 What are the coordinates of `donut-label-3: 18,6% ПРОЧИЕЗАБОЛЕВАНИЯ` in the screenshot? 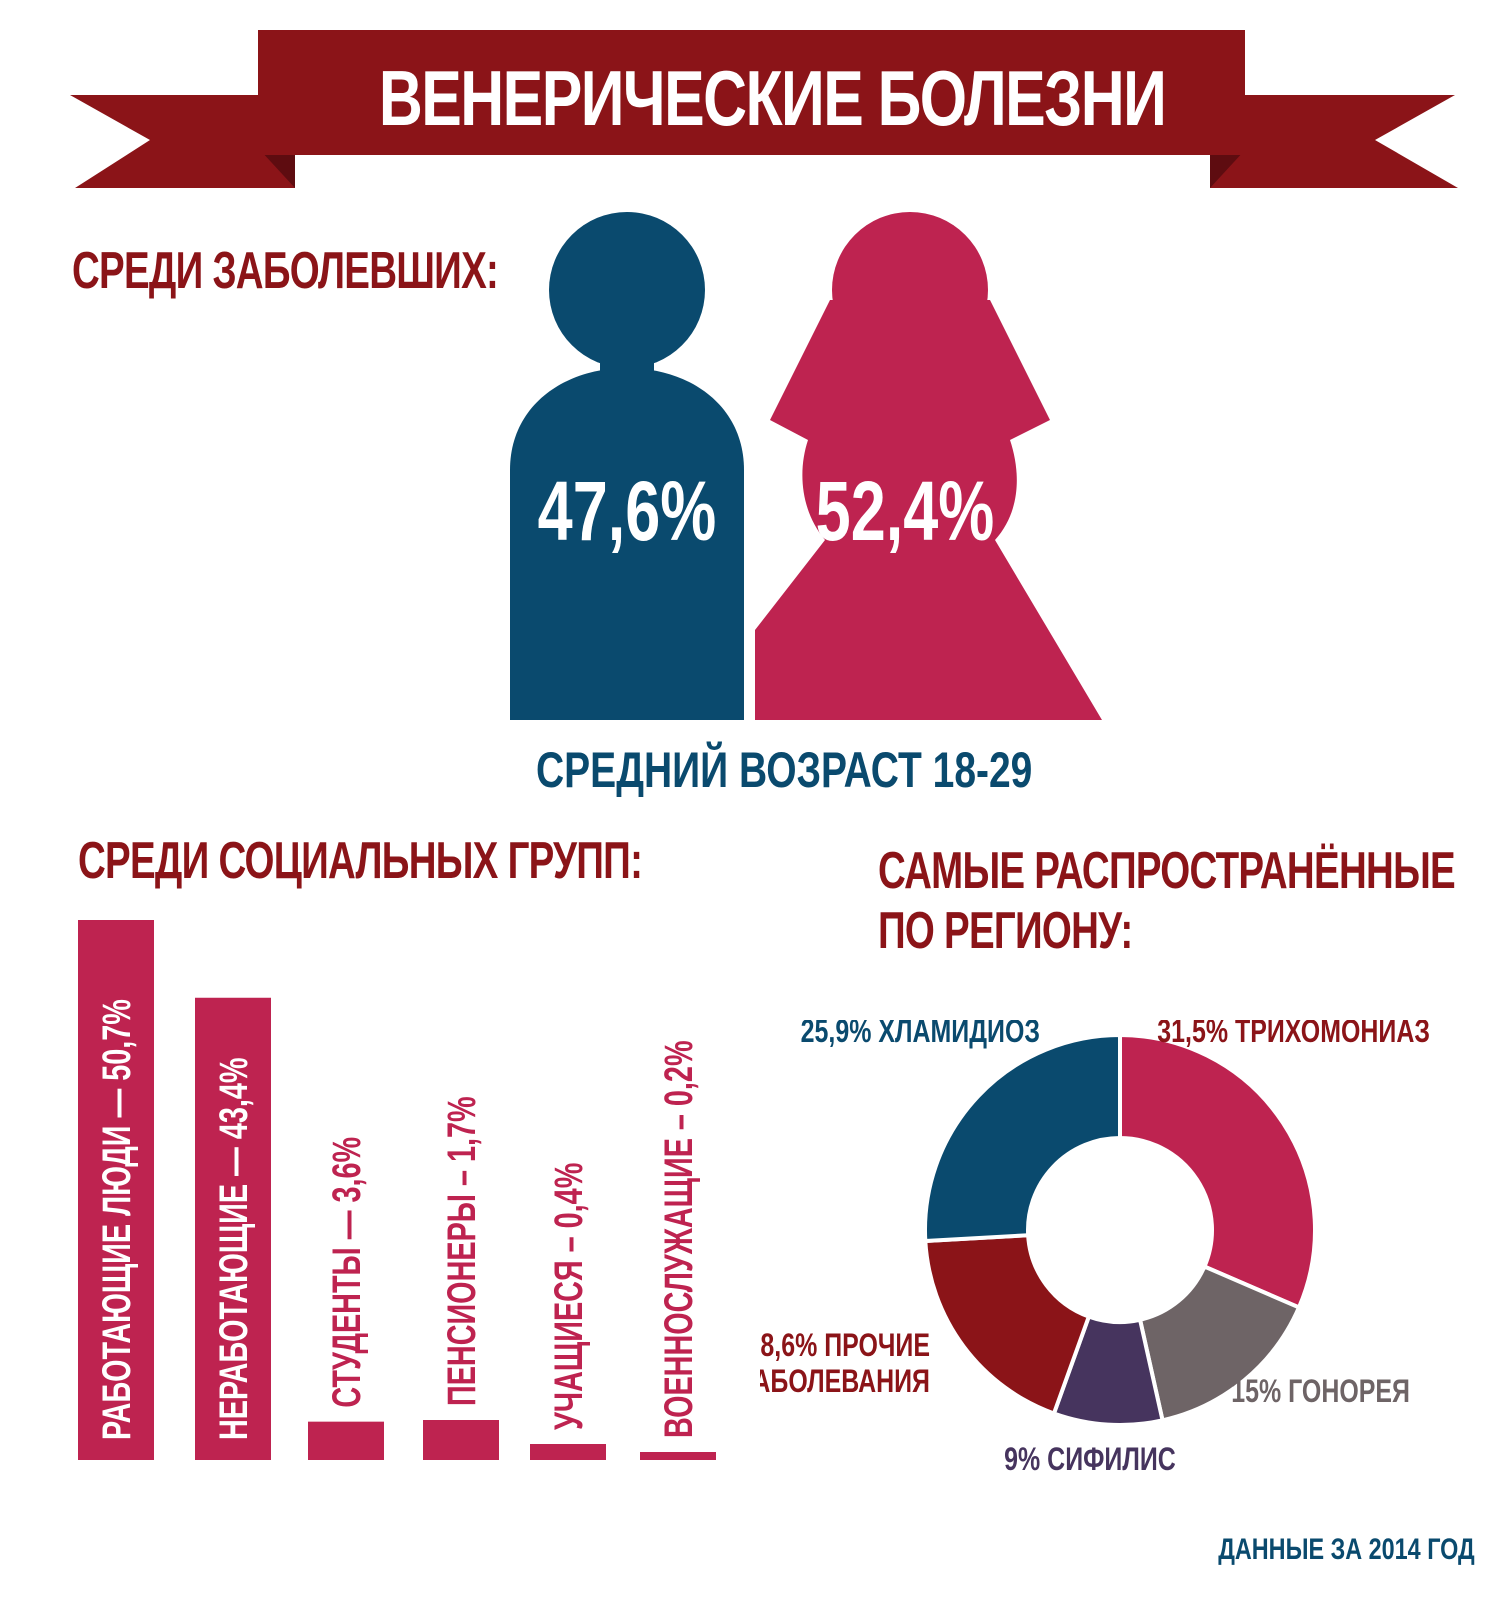 It's located at (845, 1364).